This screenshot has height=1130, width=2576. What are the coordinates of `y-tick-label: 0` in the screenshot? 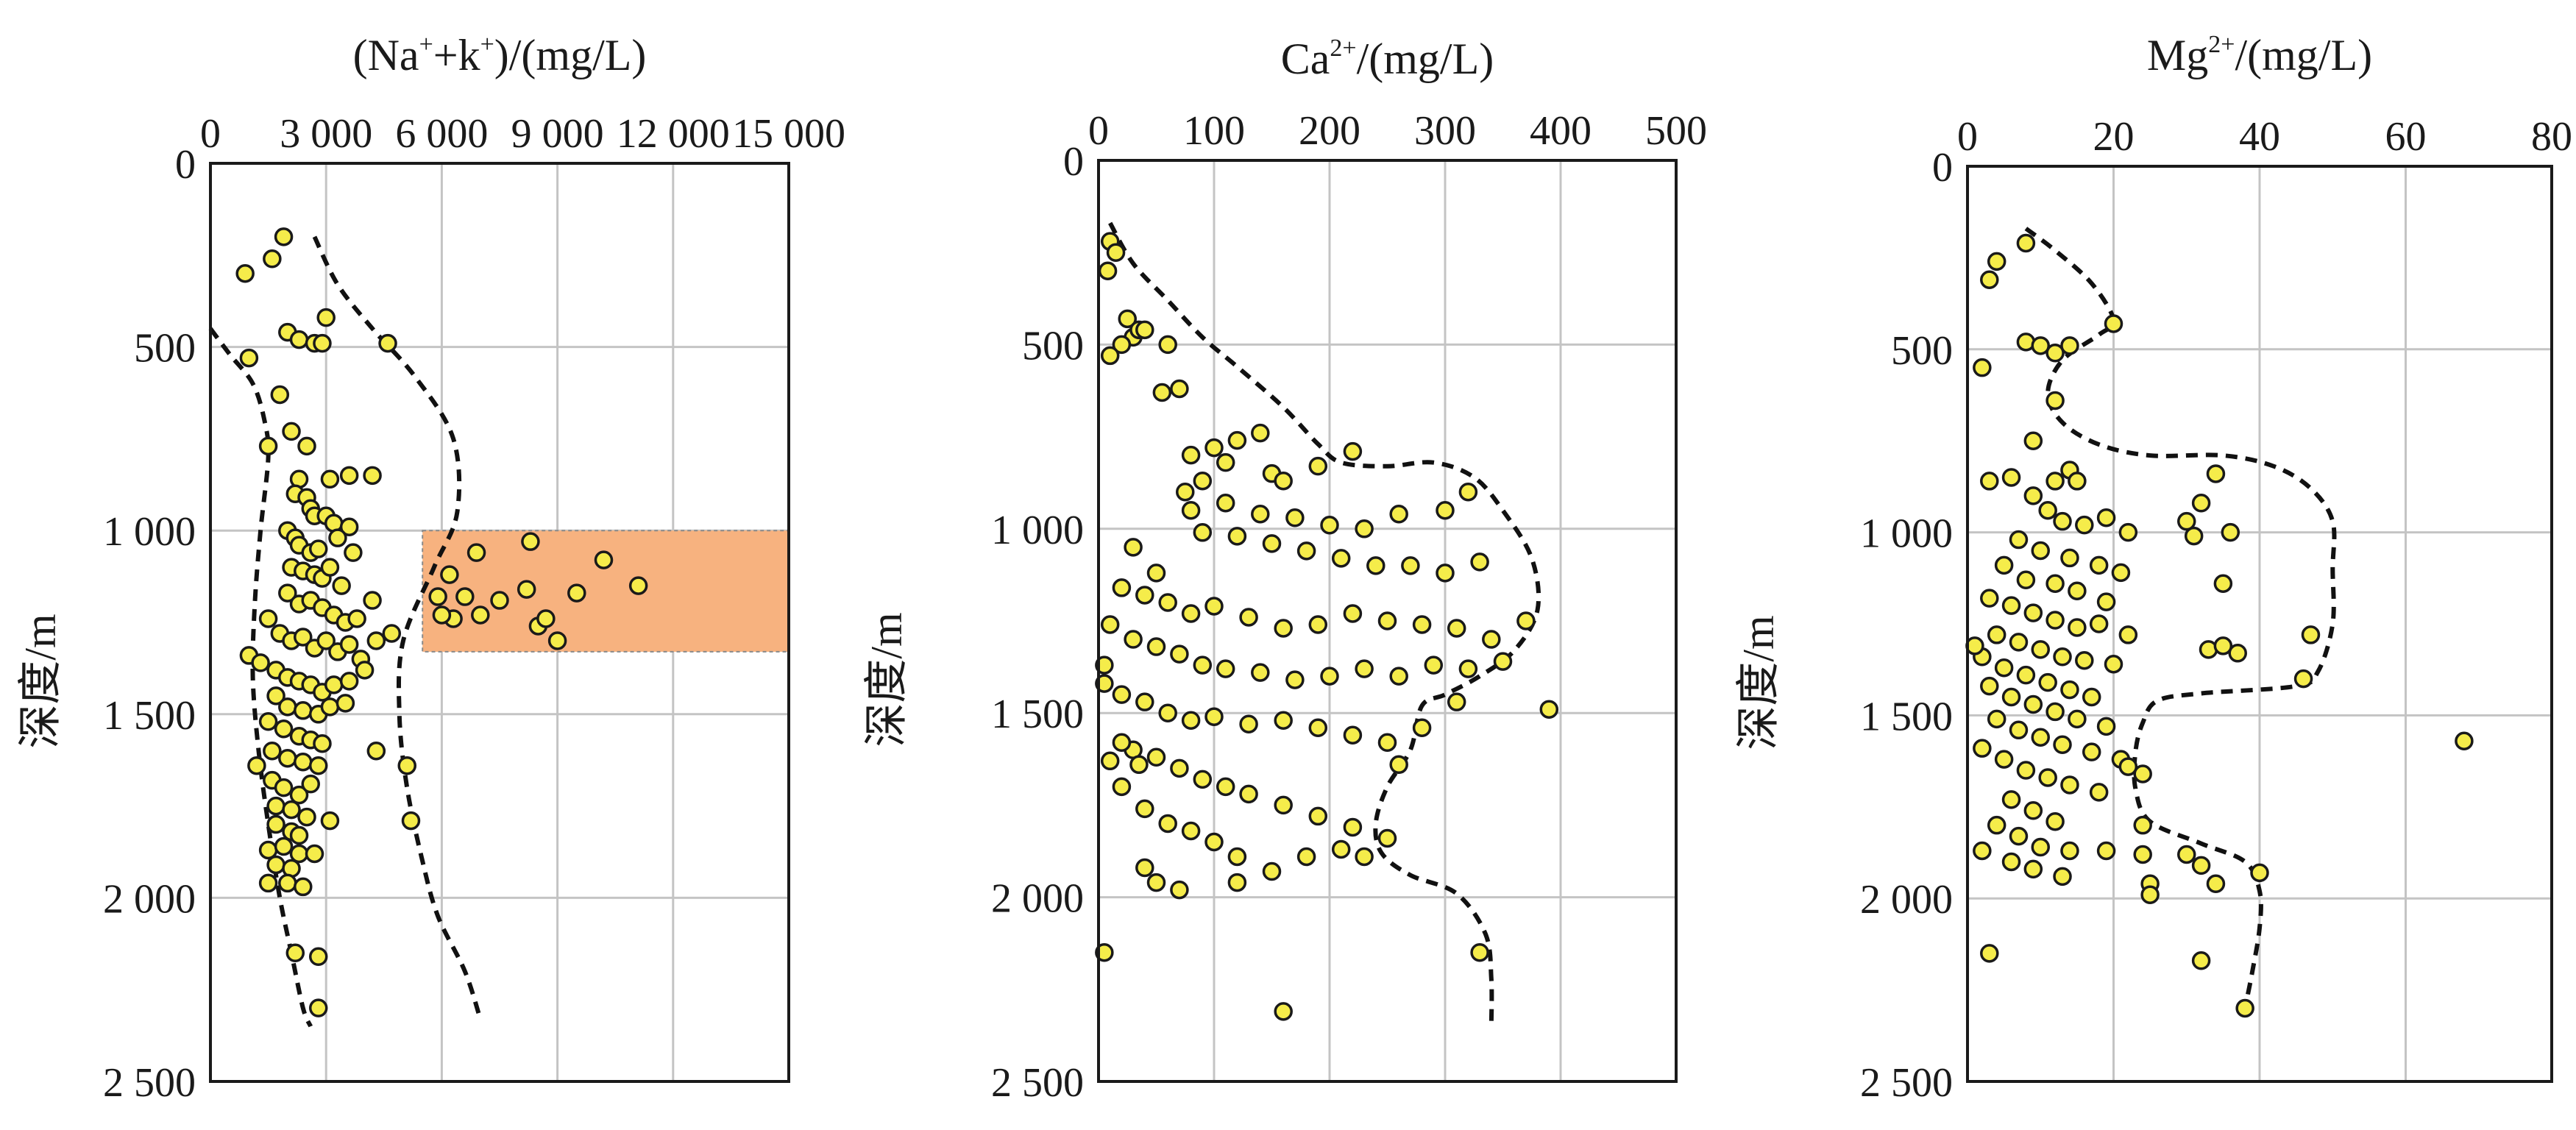 It's located at (1073, 162).